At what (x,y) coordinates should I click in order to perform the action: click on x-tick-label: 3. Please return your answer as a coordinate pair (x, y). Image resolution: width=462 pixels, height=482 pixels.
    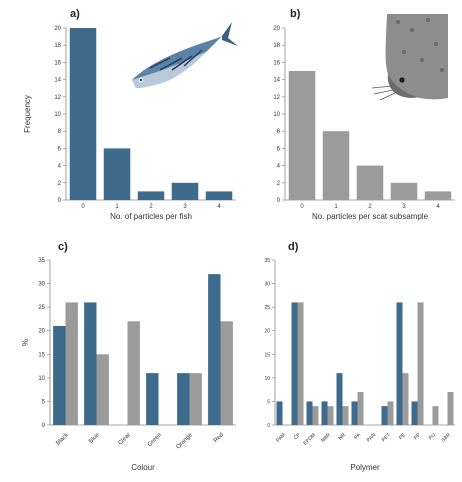
    Looking at the image, I should click on (185, 207).